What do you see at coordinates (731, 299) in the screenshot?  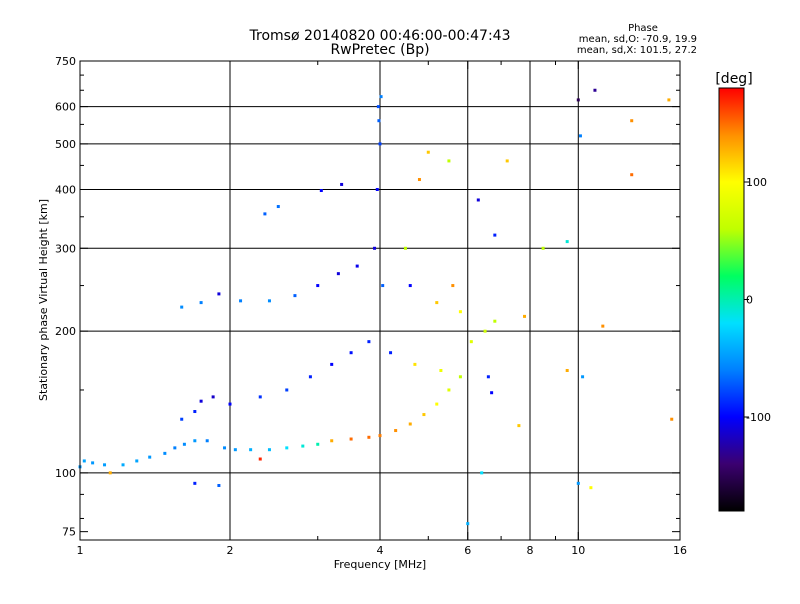 I see `colorbar` at bounding box center [731, 299].